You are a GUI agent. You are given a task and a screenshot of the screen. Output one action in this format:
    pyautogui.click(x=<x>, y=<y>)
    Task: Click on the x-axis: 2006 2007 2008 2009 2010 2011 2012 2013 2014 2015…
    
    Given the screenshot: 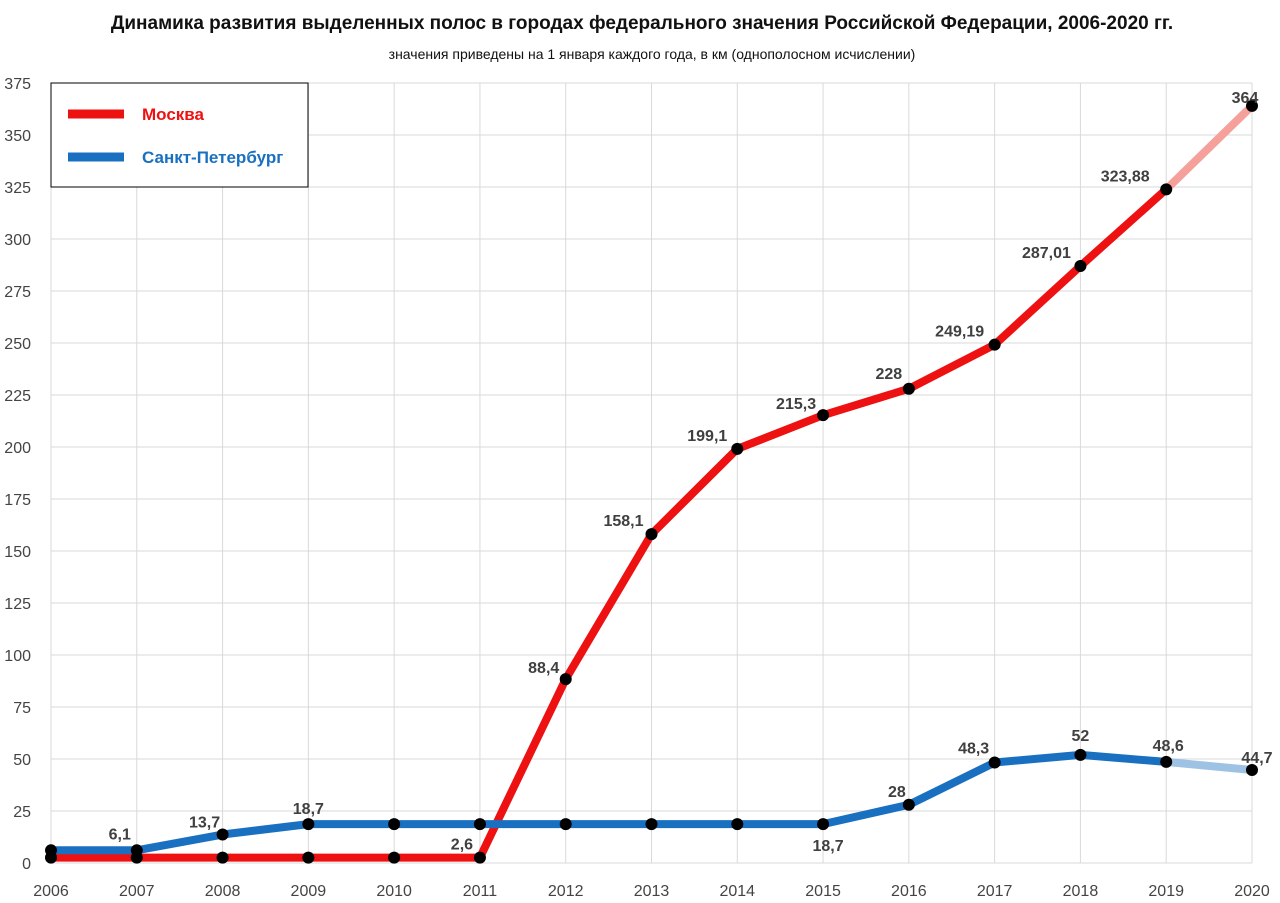 What is the action you would take?
    pyautogui.click(x=651, y=891)
    